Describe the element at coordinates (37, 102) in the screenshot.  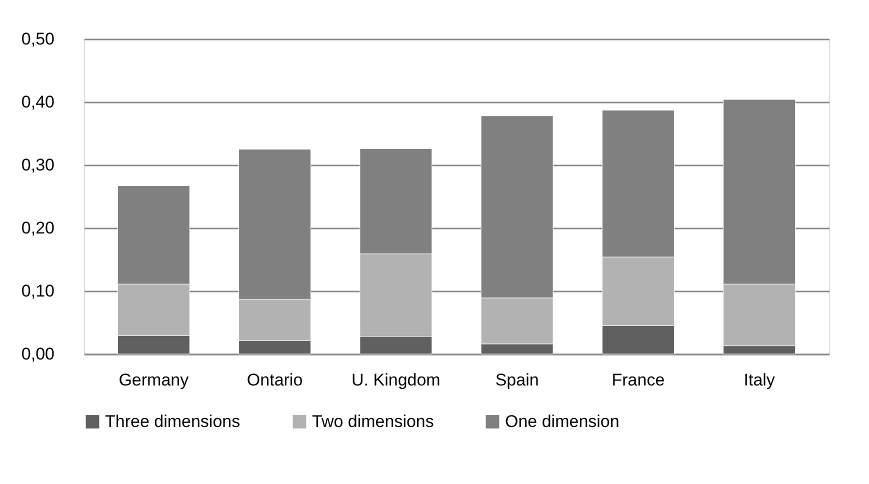
I see `y-tick-label: 0,40` at that location.